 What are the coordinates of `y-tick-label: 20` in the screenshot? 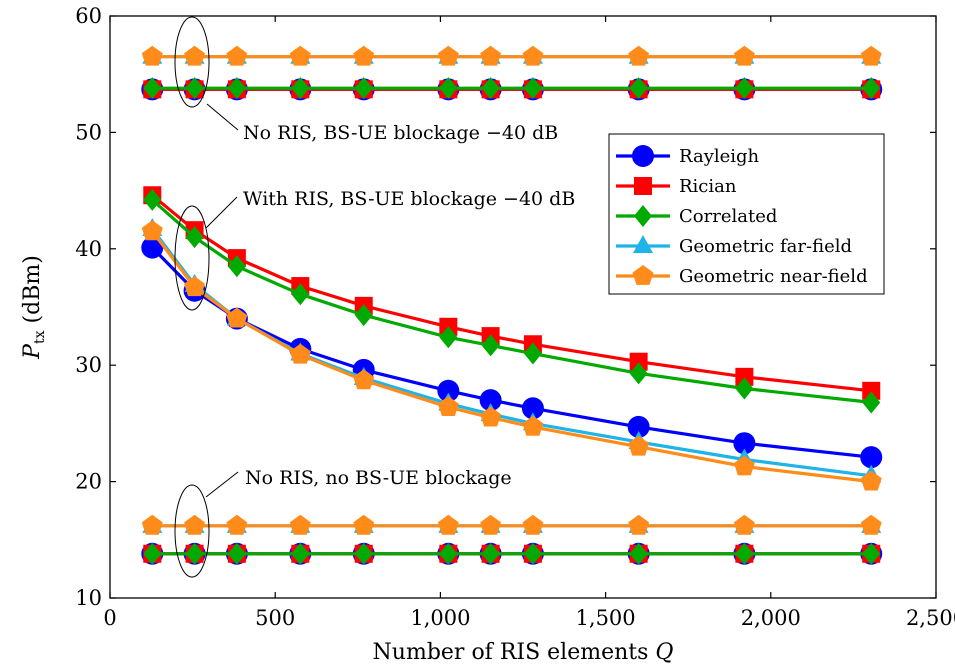 It's located at (88, 482).